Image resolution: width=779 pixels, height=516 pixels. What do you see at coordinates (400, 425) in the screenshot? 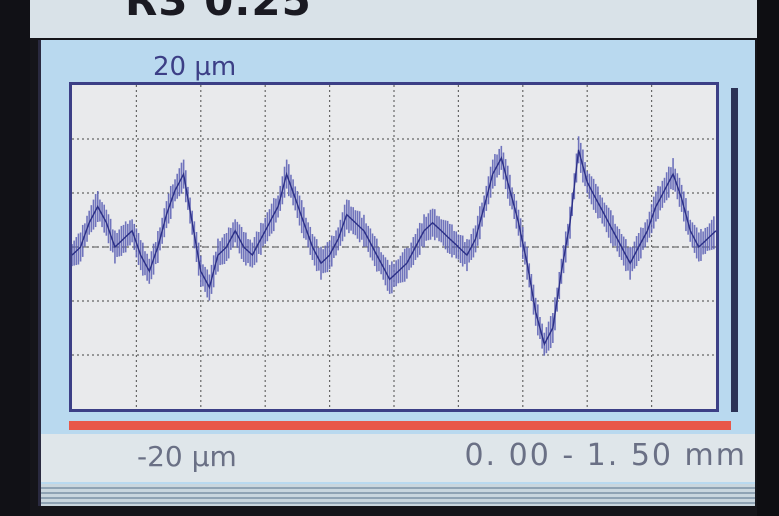
I see `measurement-range-bar` at bounding box center [400, 425].